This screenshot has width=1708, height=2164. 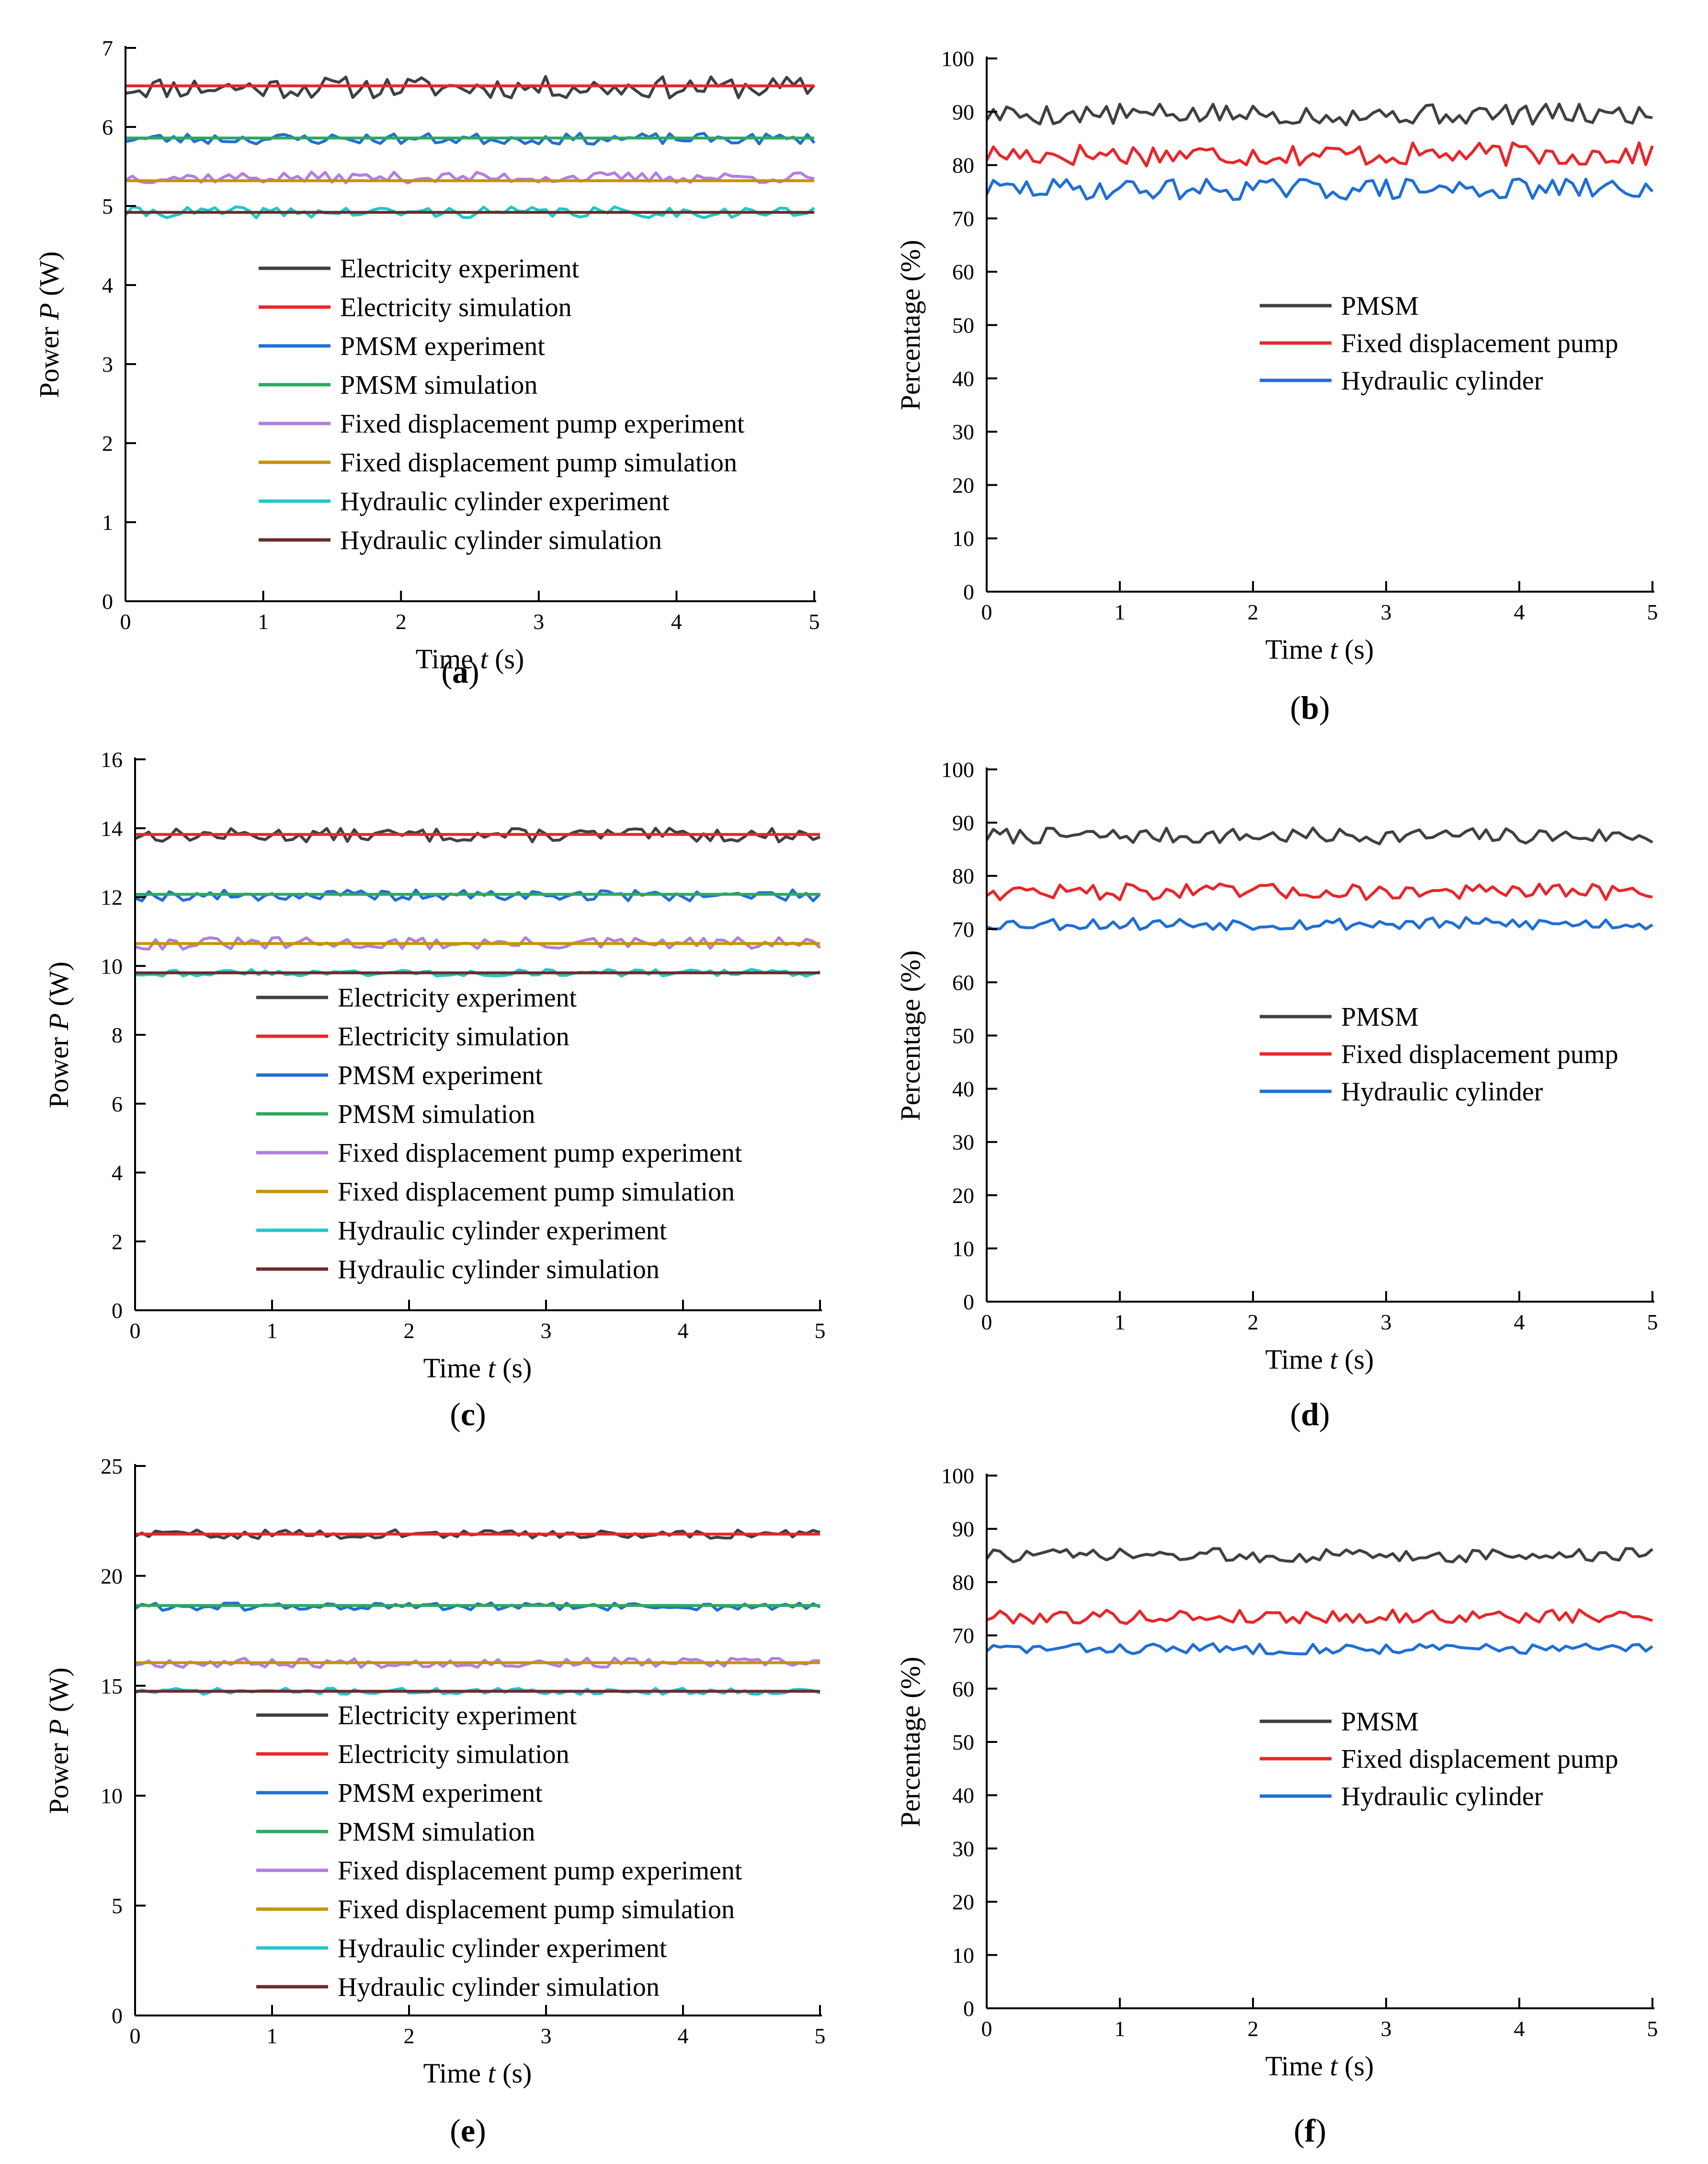 What do you see at coordinates (468, 1414) in the screenshot?
I see `panel-label: (c)` at bounding box center [468, 1414].